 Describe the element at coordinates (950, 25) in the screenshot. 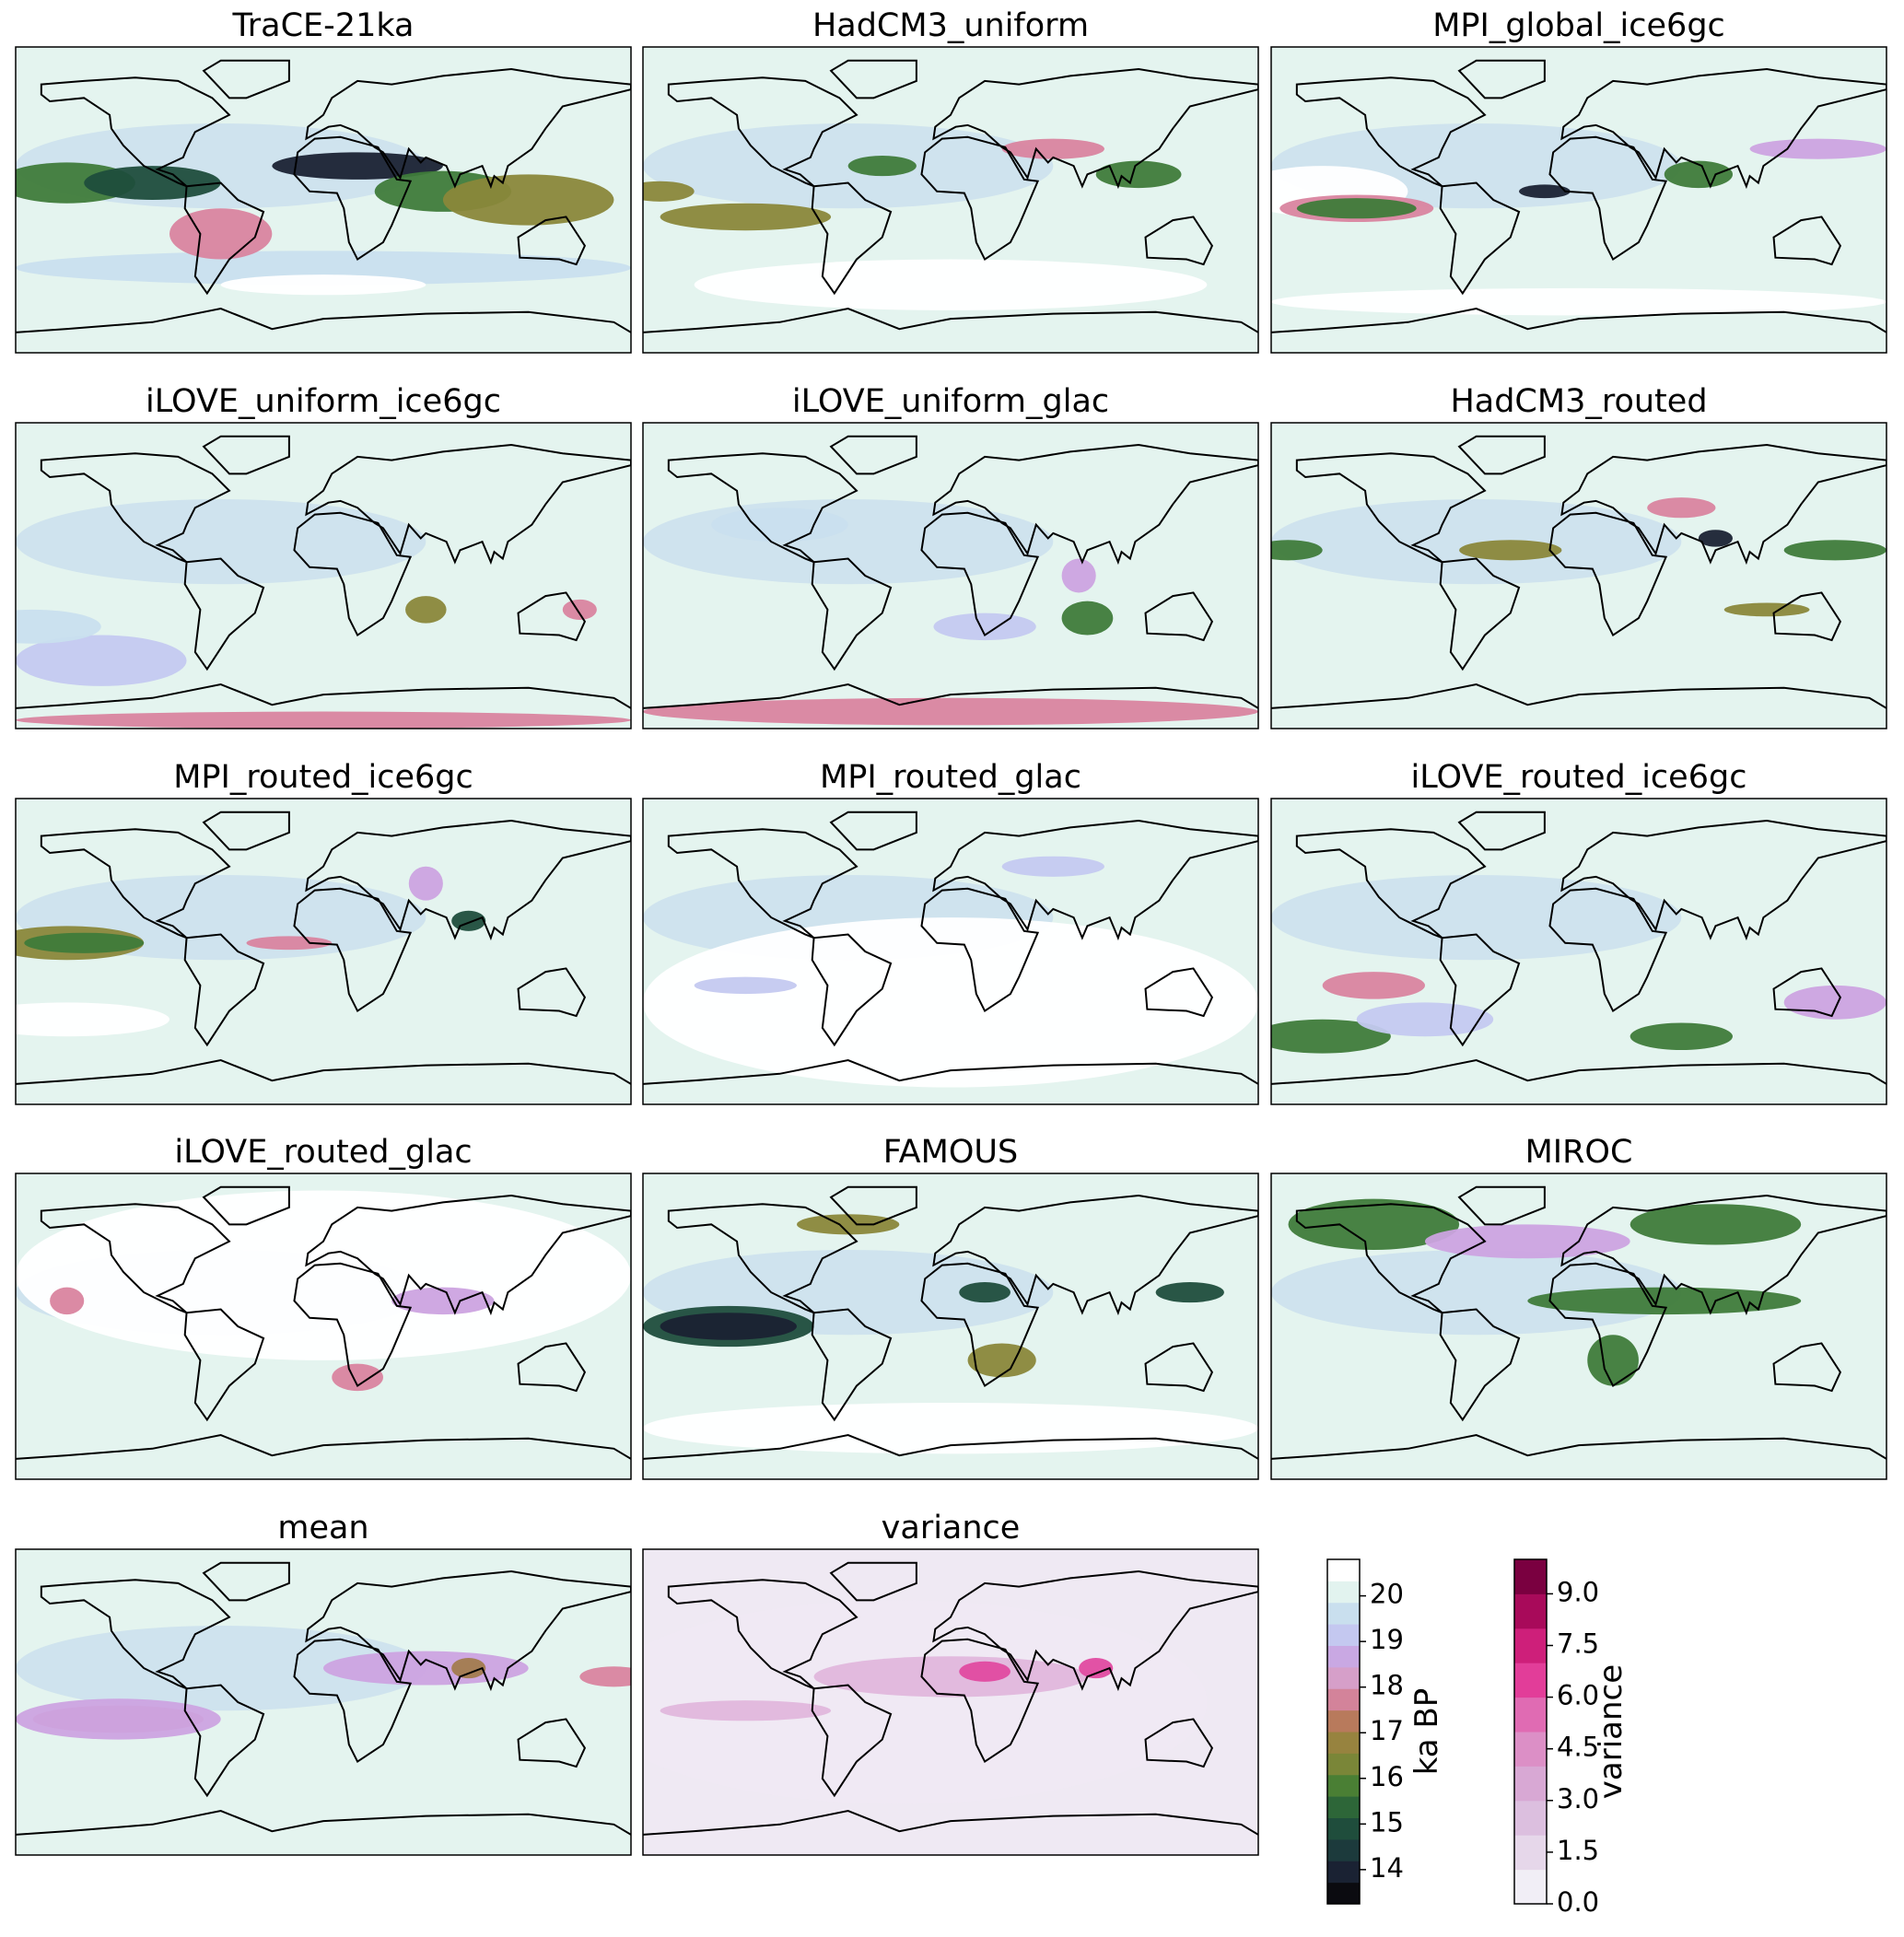

I see `panel-title: HadCM3_uniform` at that location.